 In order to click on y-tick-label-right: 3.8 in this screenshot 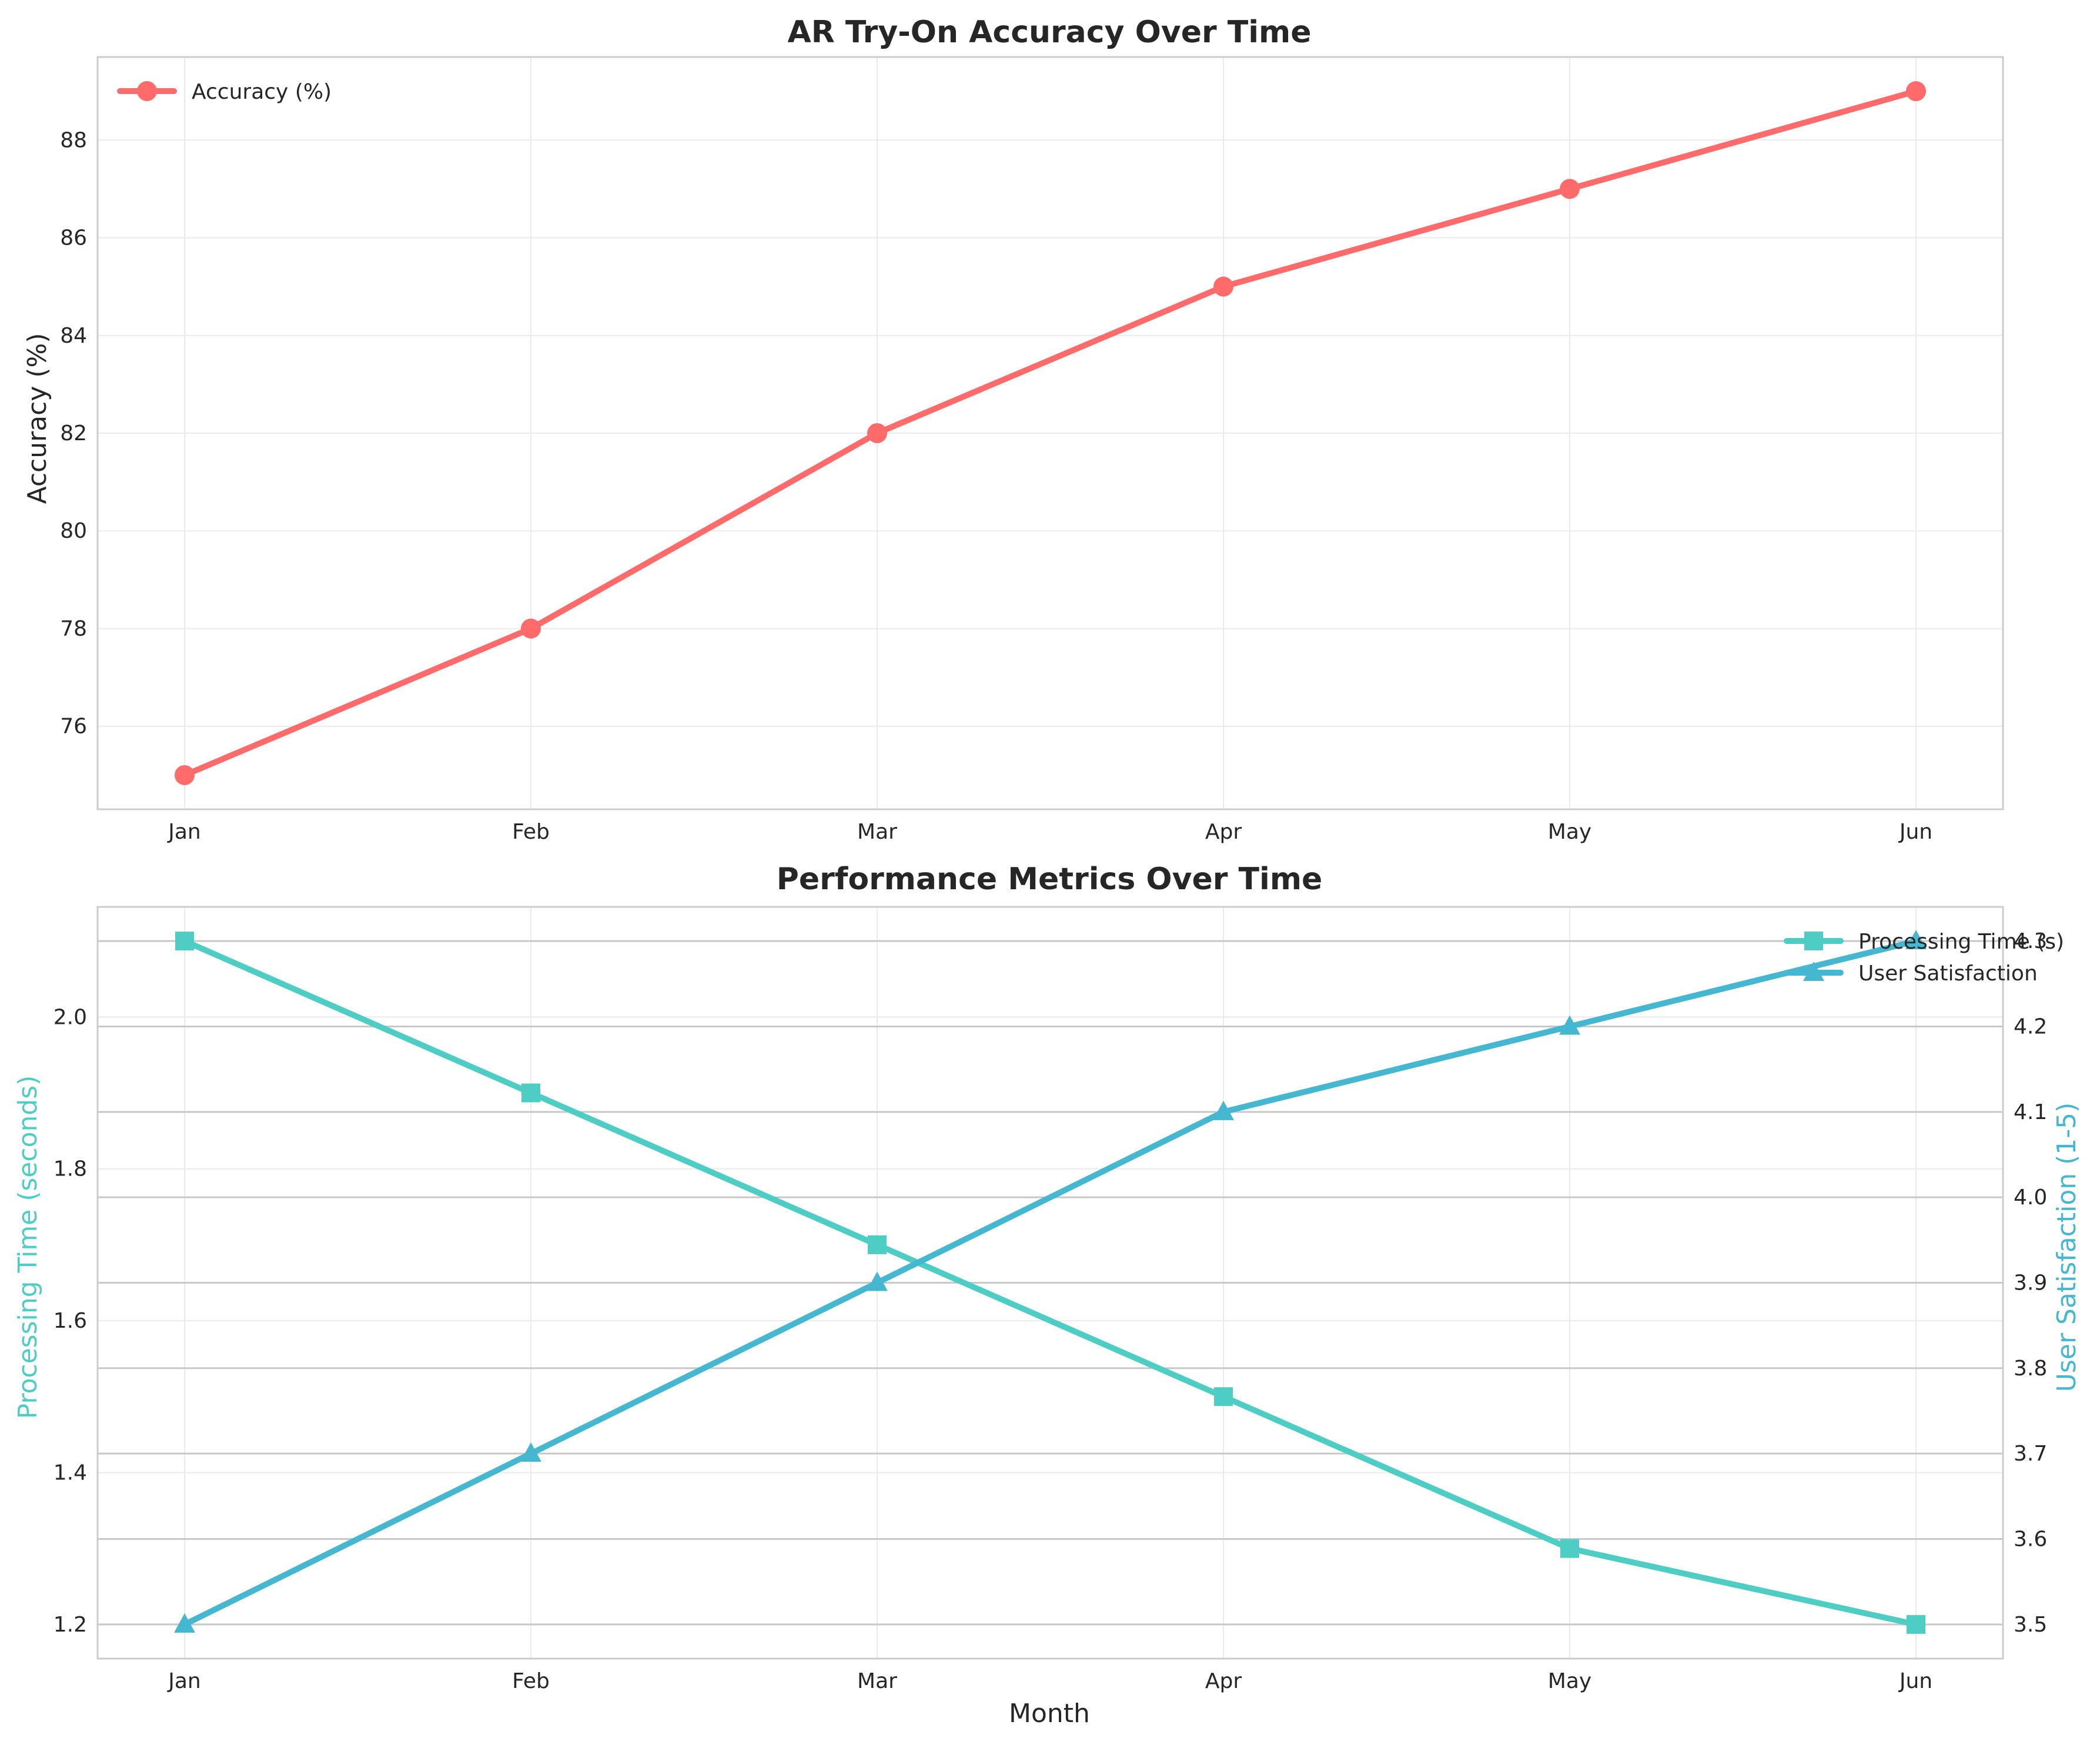, I will do `click(2030, 1369)`.